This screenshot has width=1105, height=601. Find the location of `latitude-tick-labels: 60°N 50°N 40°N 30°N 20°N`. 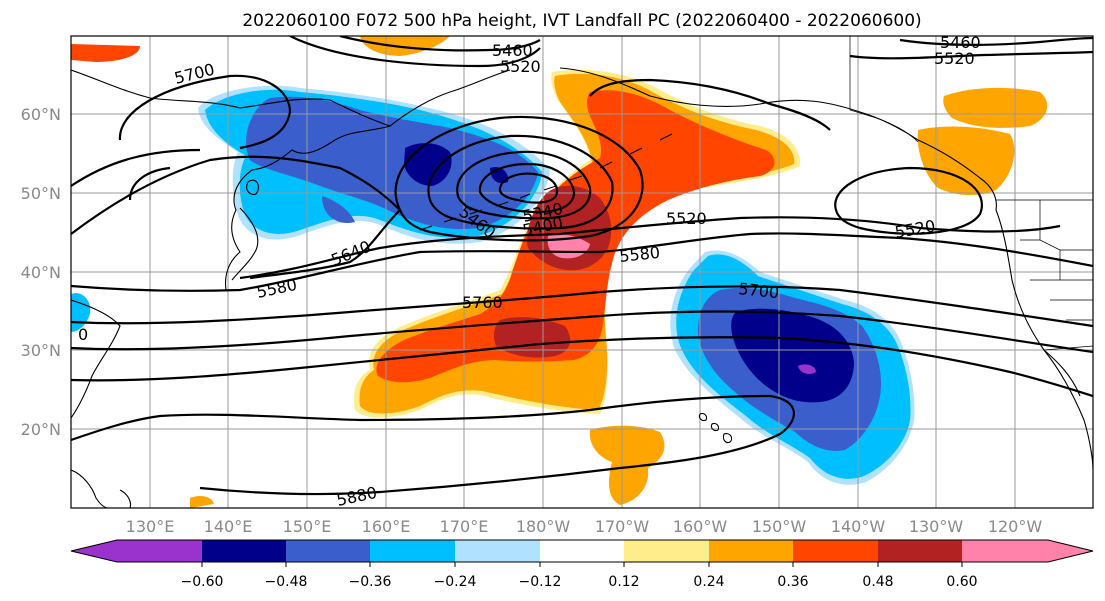

latitude-tick-labels: 60°N 50°N 40°N 30°N 20°N is located at coordinates (41, 272).